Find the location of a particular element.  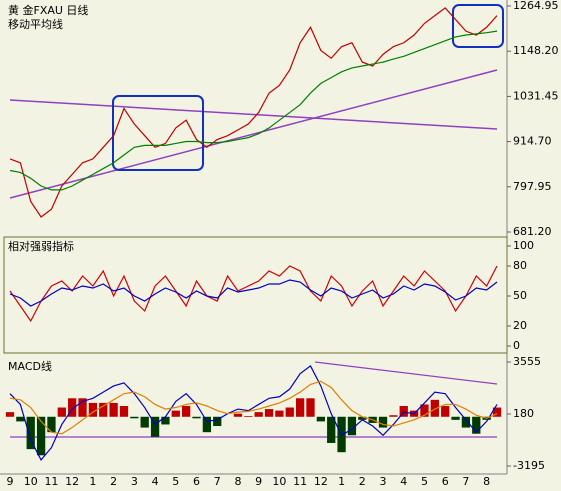

y-tick-label: 180 is located at coordinates (523, 413).